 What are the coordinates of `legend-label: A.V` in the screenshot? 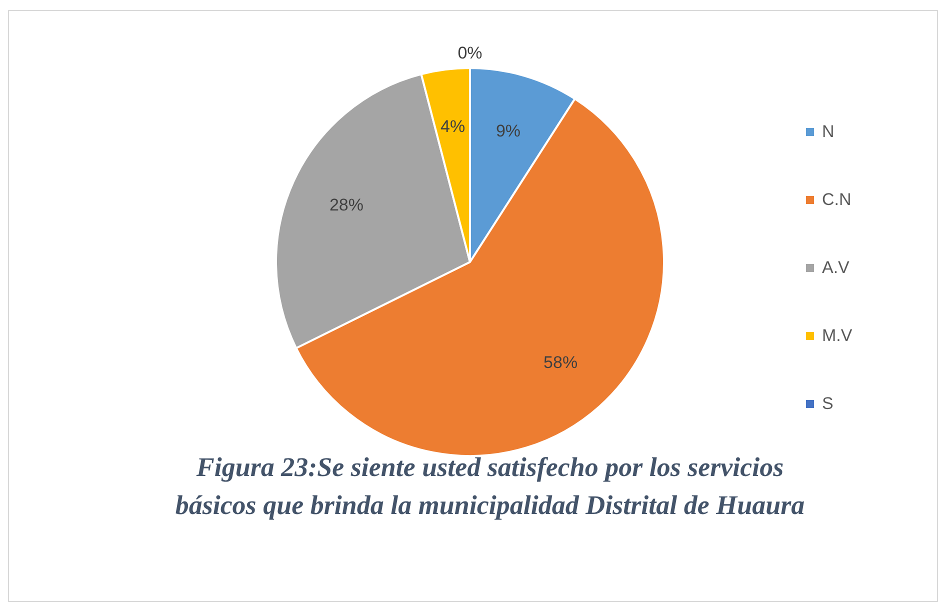 It's located at (836, 268).